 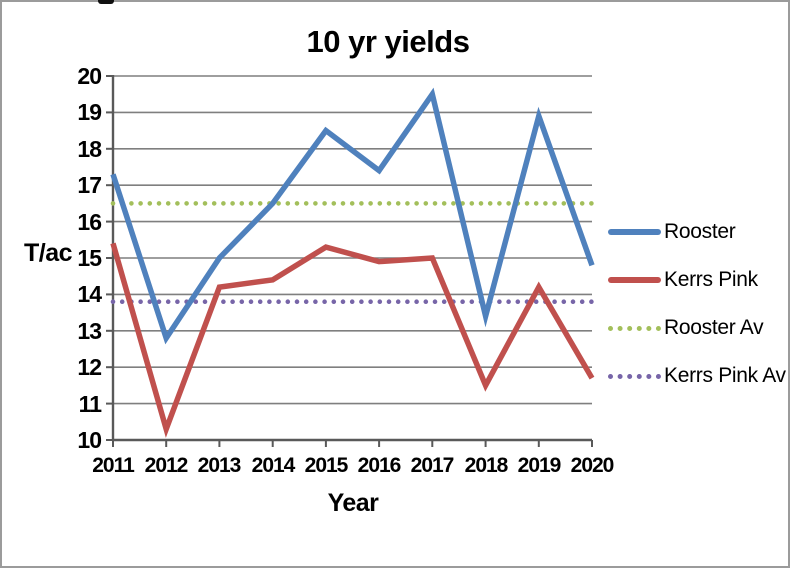 What do you see at coordinates (89, 331) in the screenshot?
I see `y-axis-label: 13` at bounding box center [89, 331].